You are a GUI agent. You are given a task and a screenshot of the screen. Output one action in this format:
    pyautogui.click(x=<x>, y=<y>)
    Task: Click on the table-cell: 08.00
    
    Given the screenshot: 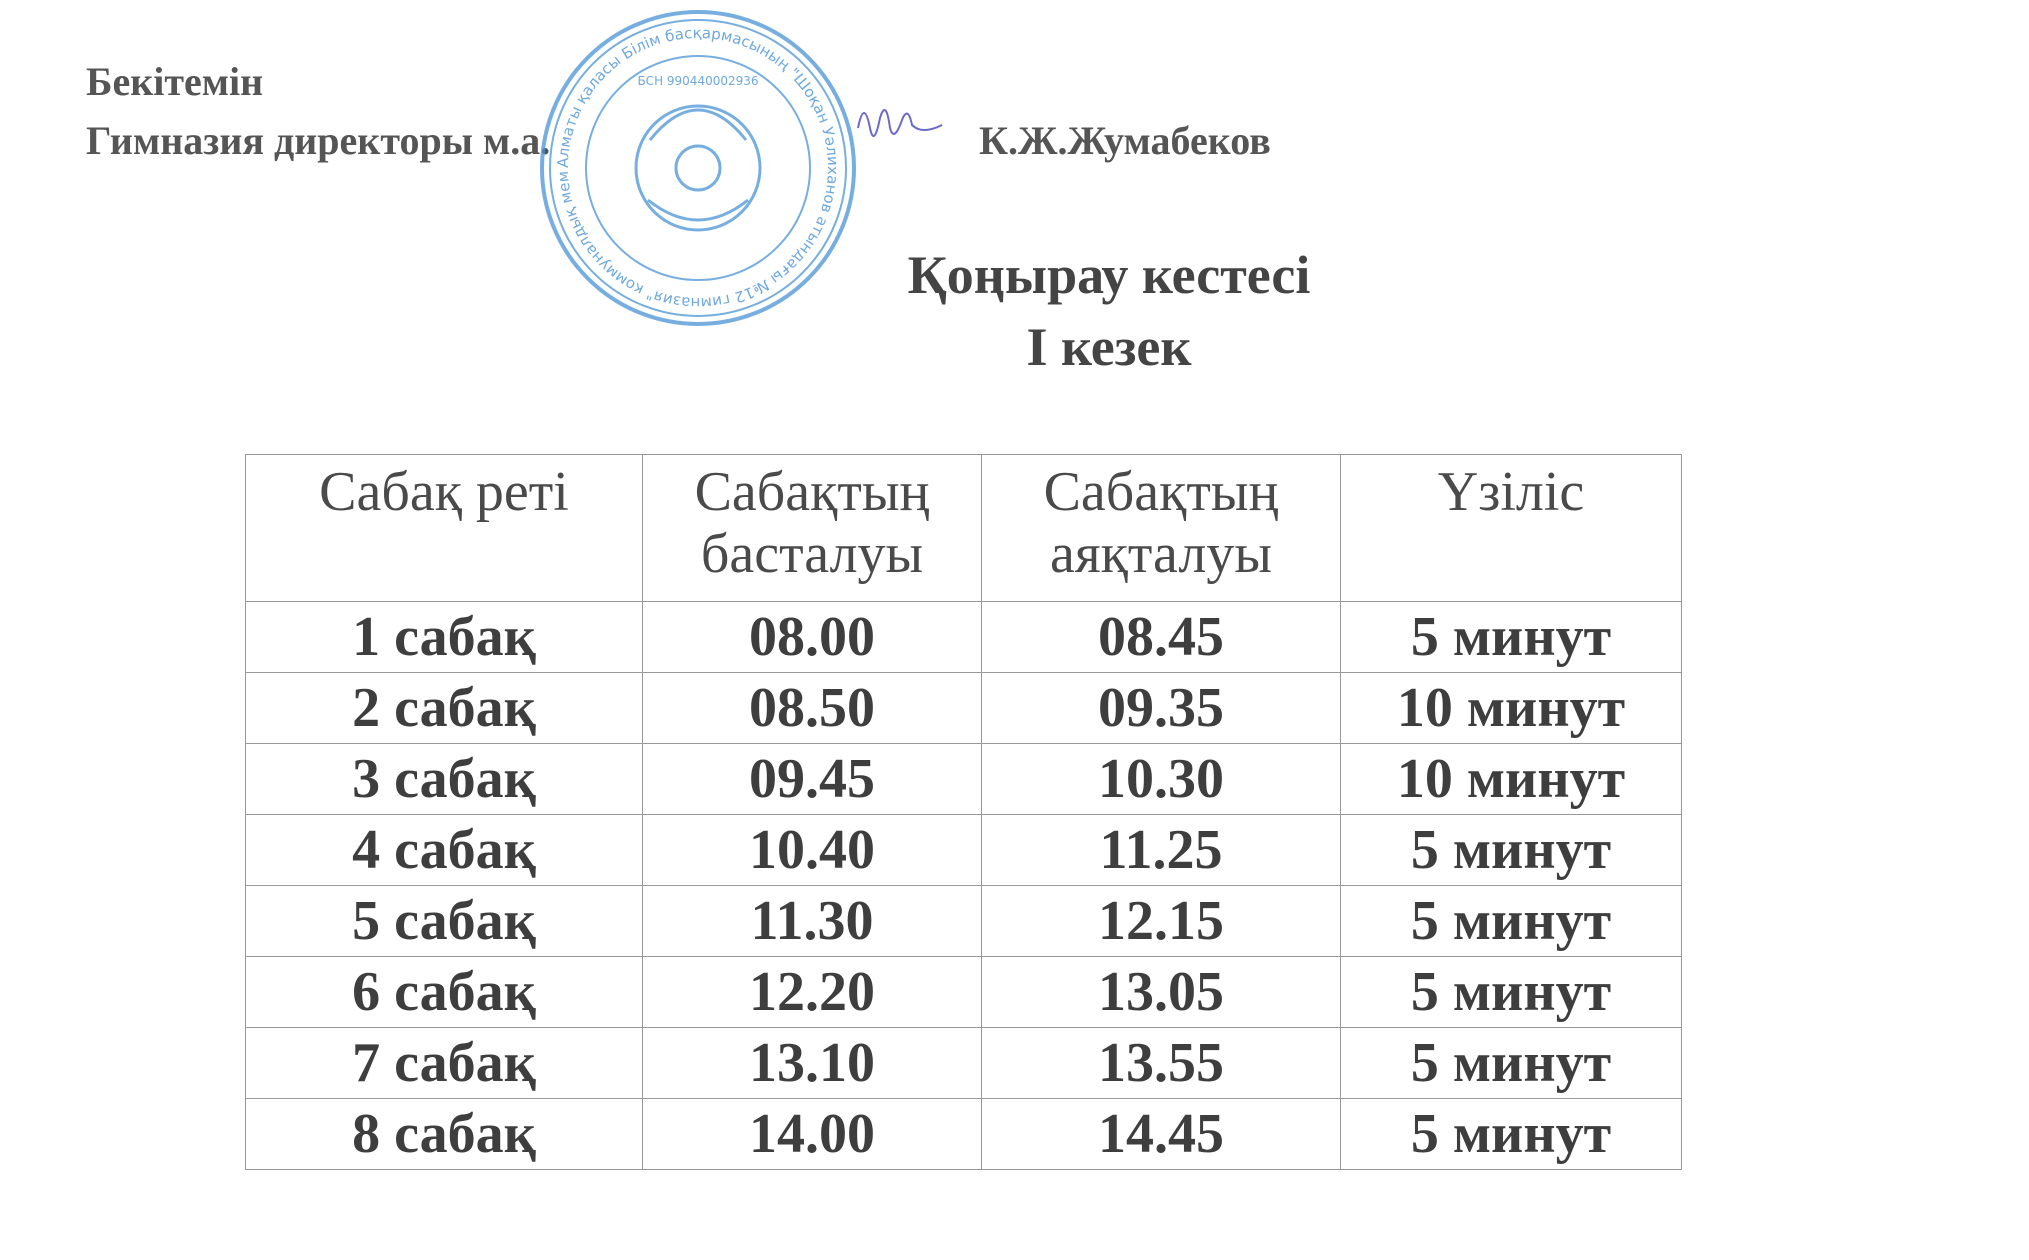 What is the action you would take?
    pyautogui.click(x=812, y=637)
    